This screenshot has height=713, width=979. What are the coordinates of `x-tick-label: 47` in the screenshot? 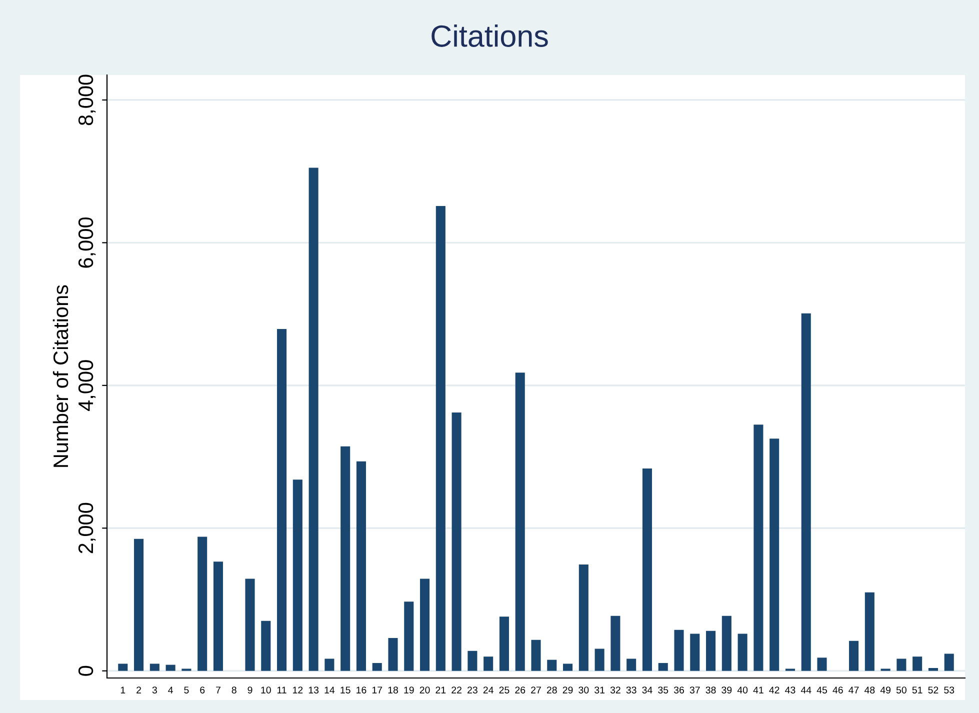 It's located at (853, 690).